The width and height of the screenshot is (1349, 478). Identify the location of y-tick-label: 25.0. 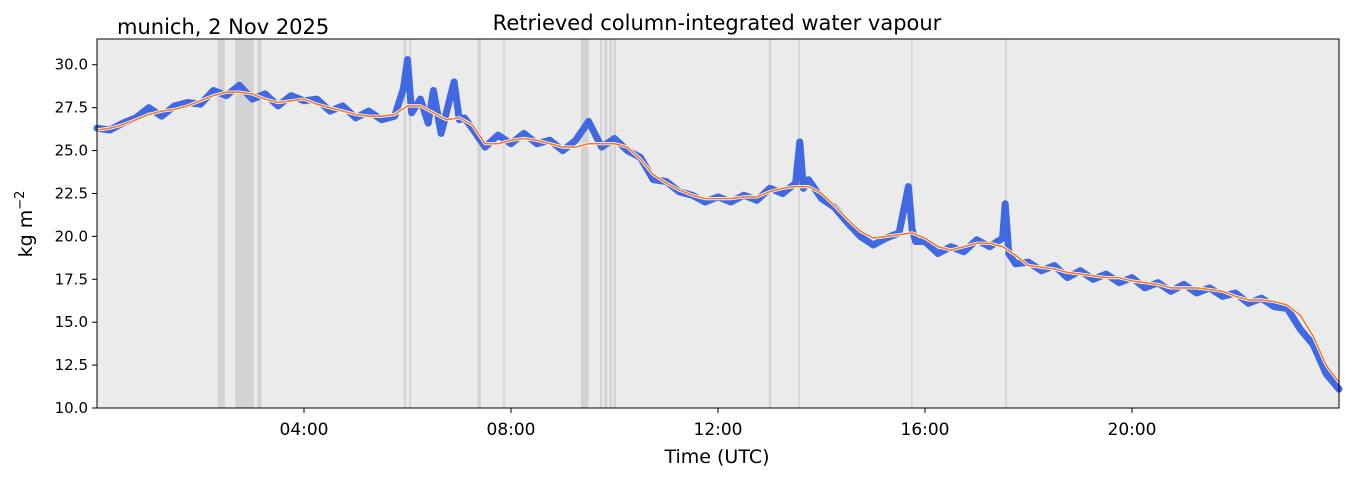
(71, 151).